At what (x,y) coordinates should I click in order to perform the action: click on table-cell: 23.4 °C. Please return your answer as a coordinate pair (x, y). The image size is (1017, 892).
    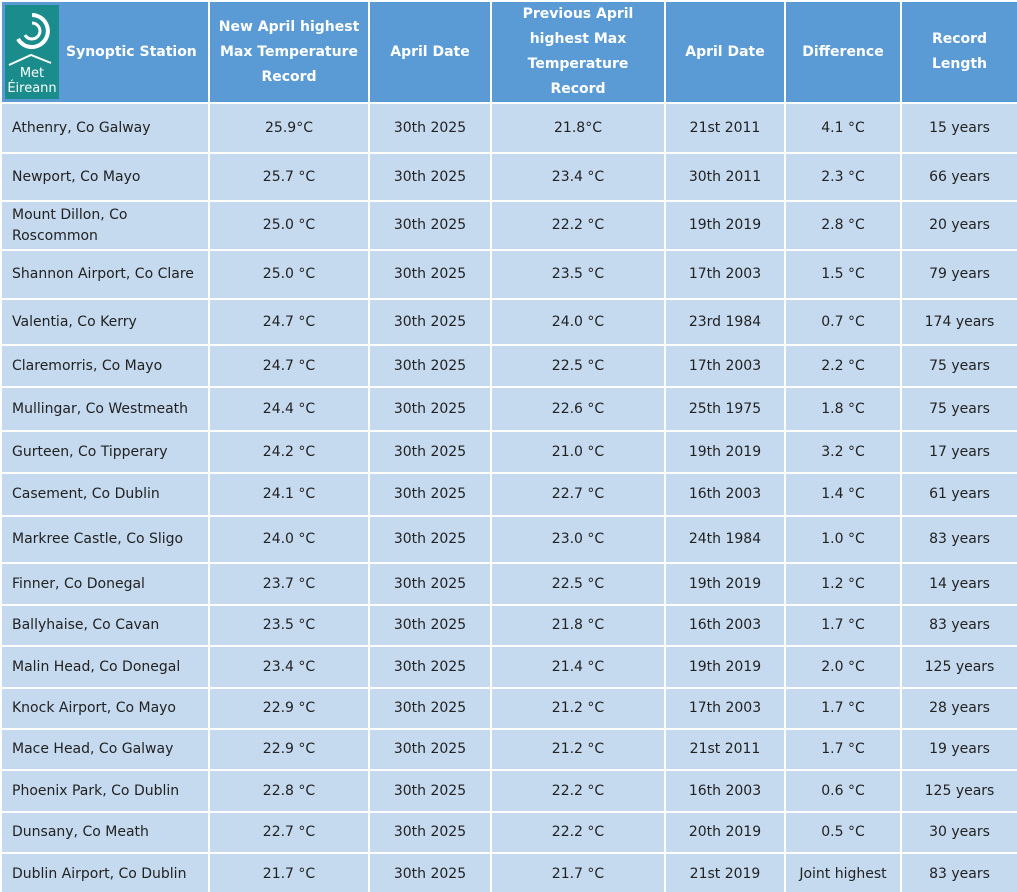
    Looking at the image, I should click on (578, 177).